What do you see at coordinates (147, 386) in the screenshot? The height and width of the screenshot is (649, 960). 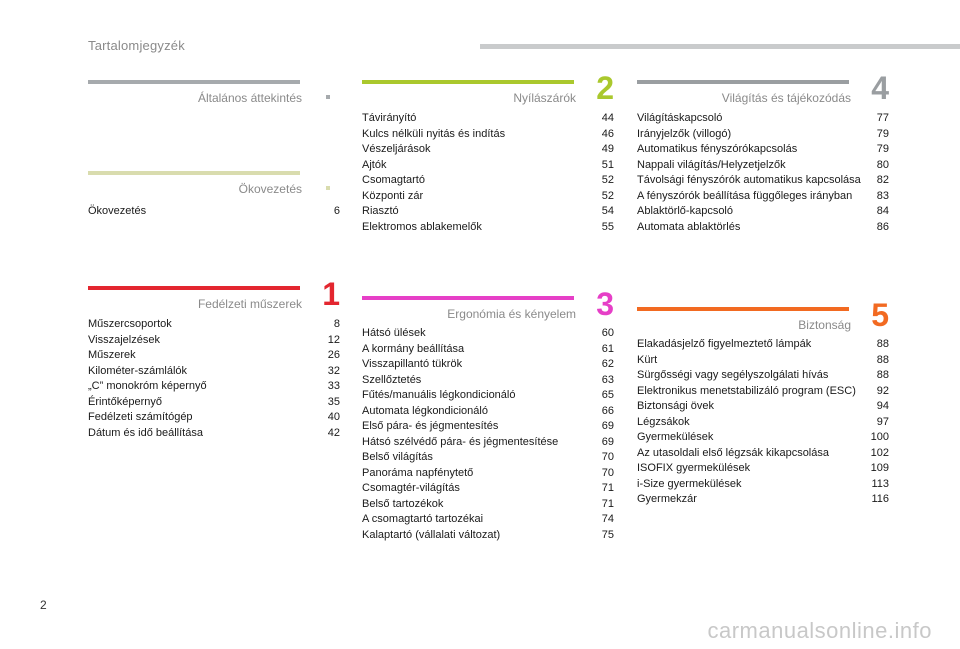 I see `toc-entry-label: „C” monokróm képernyő` at bounding box center [147, 386].